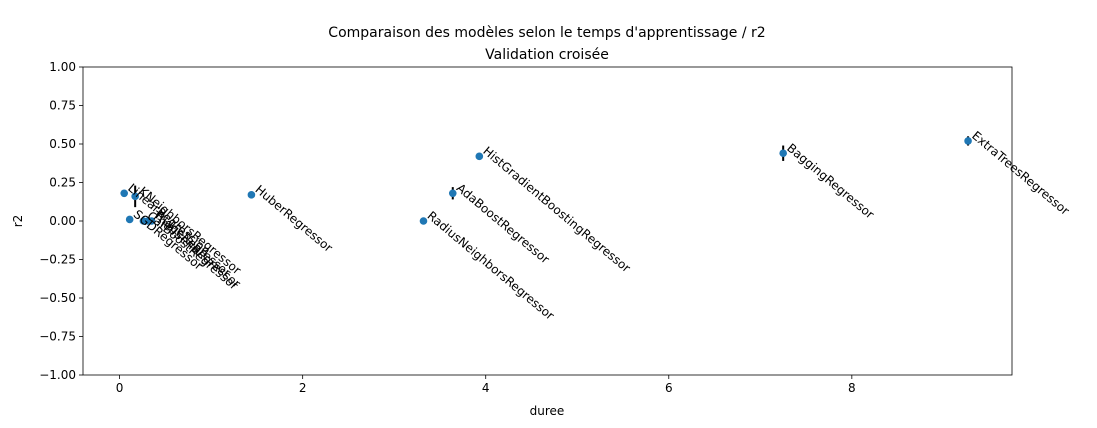 Image resolution: width=1097 pixels, height=428 pixels. I want to click on point-label: BaggingRegressor, so click(830, 181).